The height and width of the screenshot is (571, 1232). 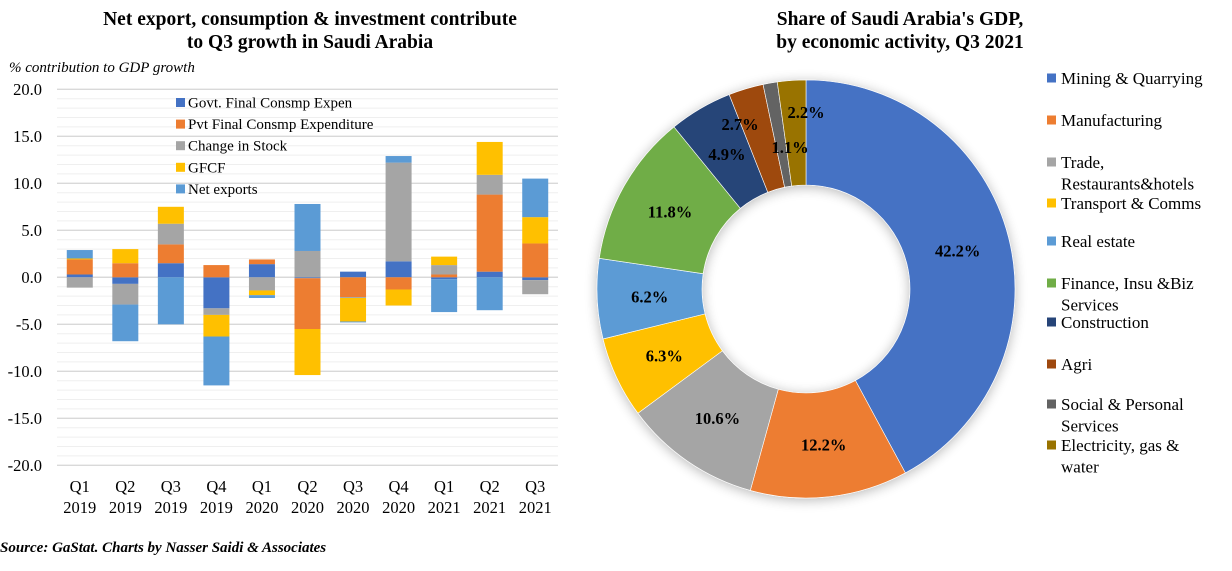 What do you see at coordinates (670, 212) in the screenshot?
I see `donut-data-label: 11.8%` at bounding box center [670, 212].